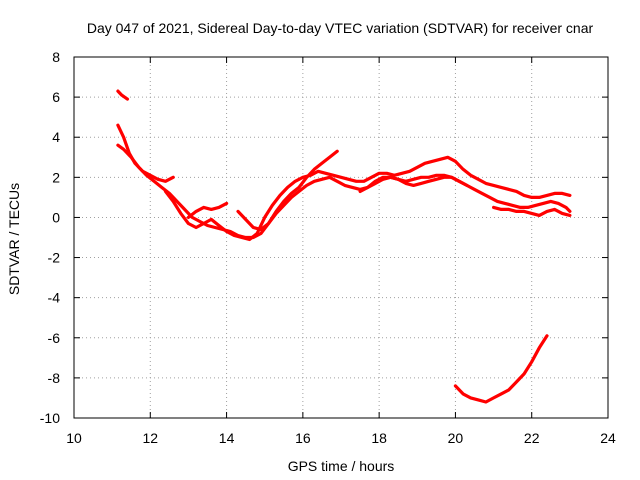 Image resolution: width=640 pixels, height=480 pixels. Describe the element at coordinates (14, 239) in the screenshot. I see `y-axis-label: SDTVAR / TECUs` at that location.